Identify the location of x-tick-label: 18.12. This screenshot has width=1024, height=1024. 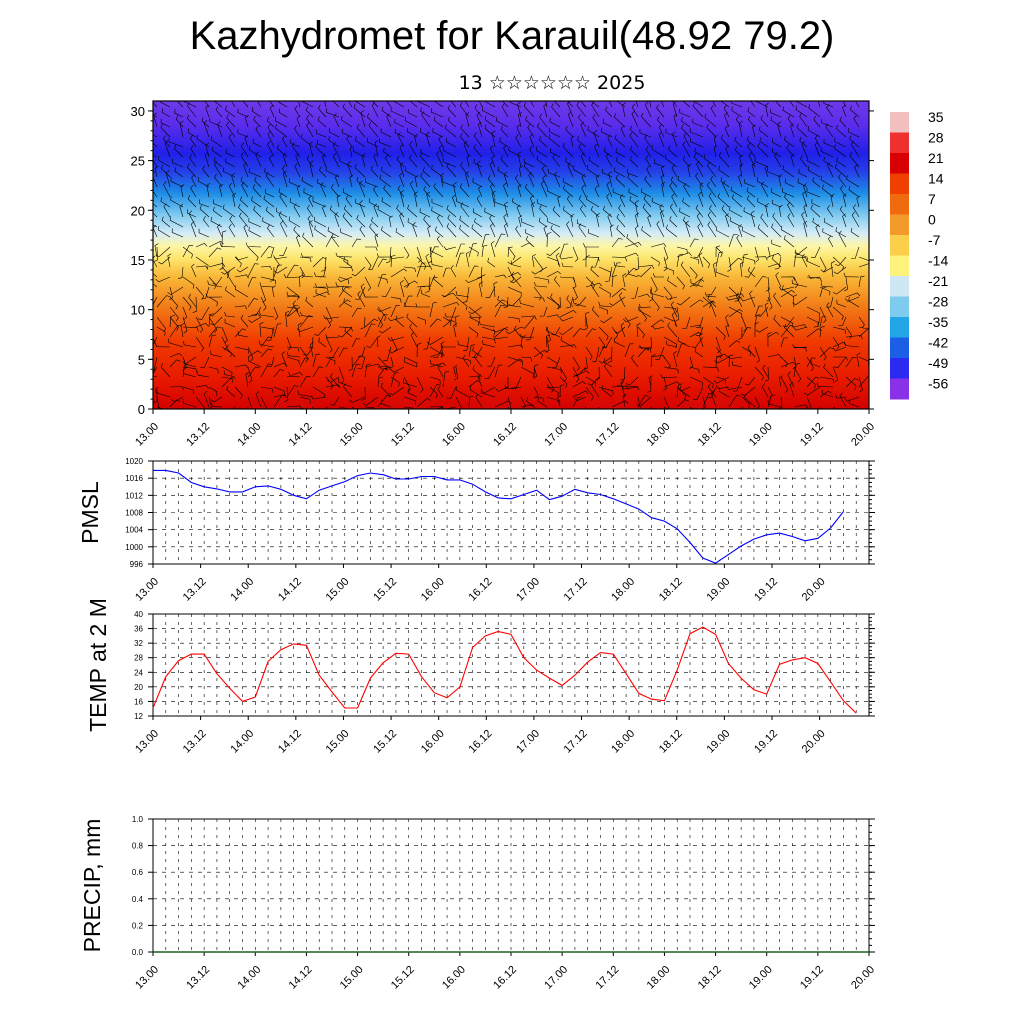
(710, 435).